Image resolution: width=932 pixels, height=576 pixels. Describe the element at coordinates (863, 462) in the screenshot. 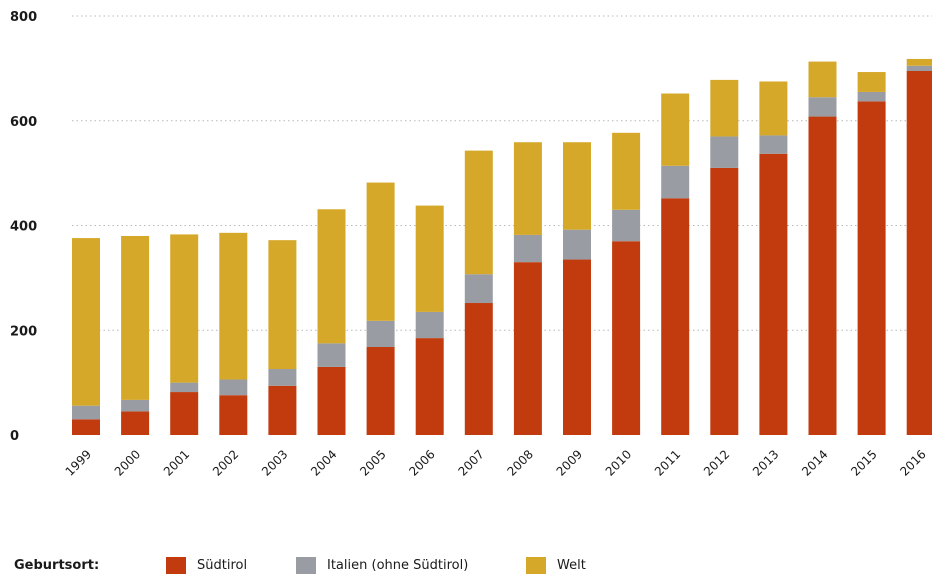

I see `x-tick-label-2015: 2015` at that location.